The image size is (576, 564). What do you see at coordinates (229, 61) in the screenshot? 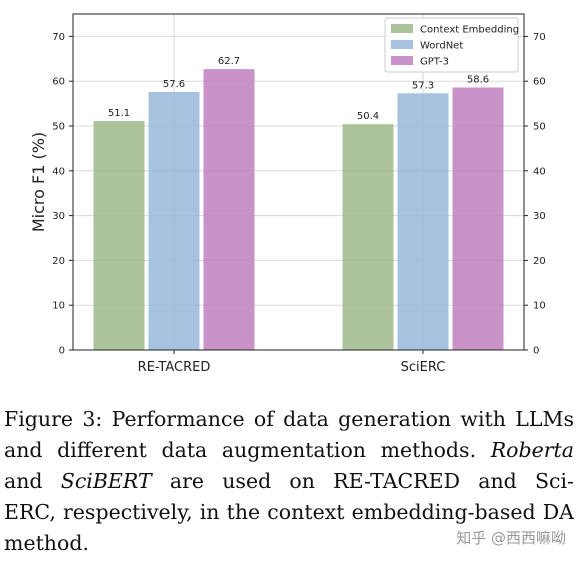
I see `data-label: 62.7` at bounding box center [229, 61].